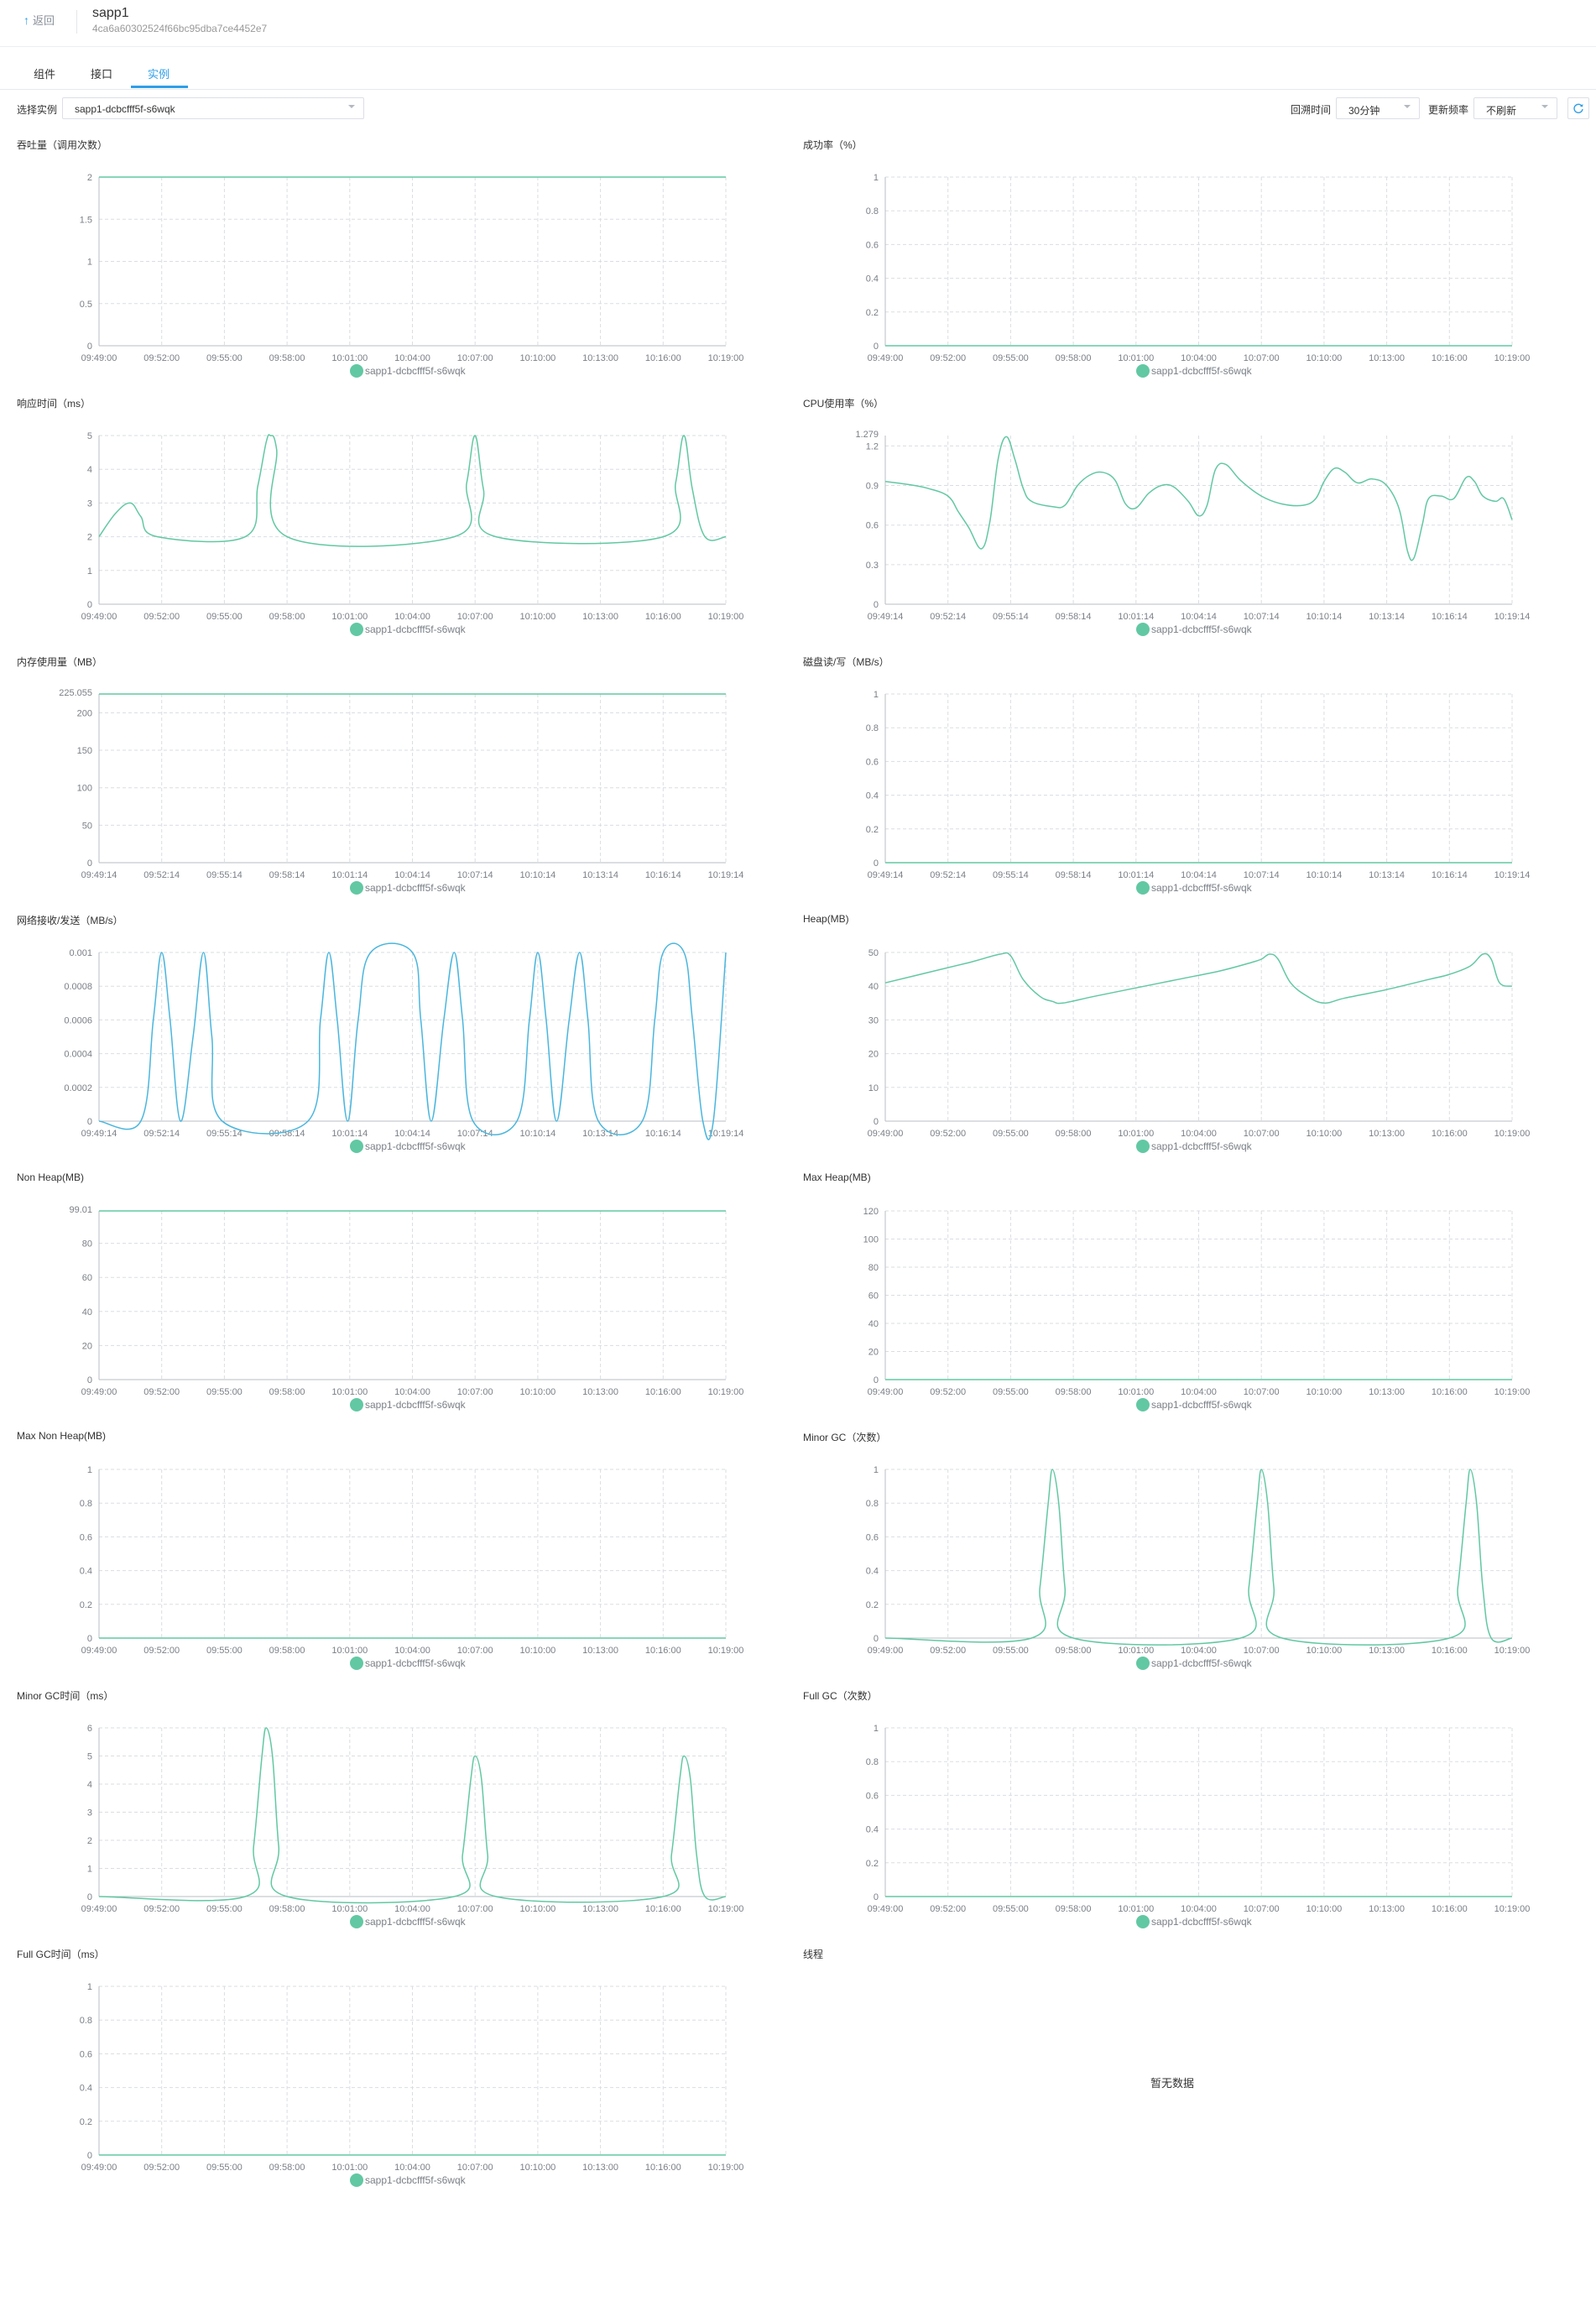 The height and width of the screenshot is (2322, 1596). What do you see at coordinates (89, 538) in the screenshot?
I see `y-tick-label: 2` at bounding box center [89, 538].